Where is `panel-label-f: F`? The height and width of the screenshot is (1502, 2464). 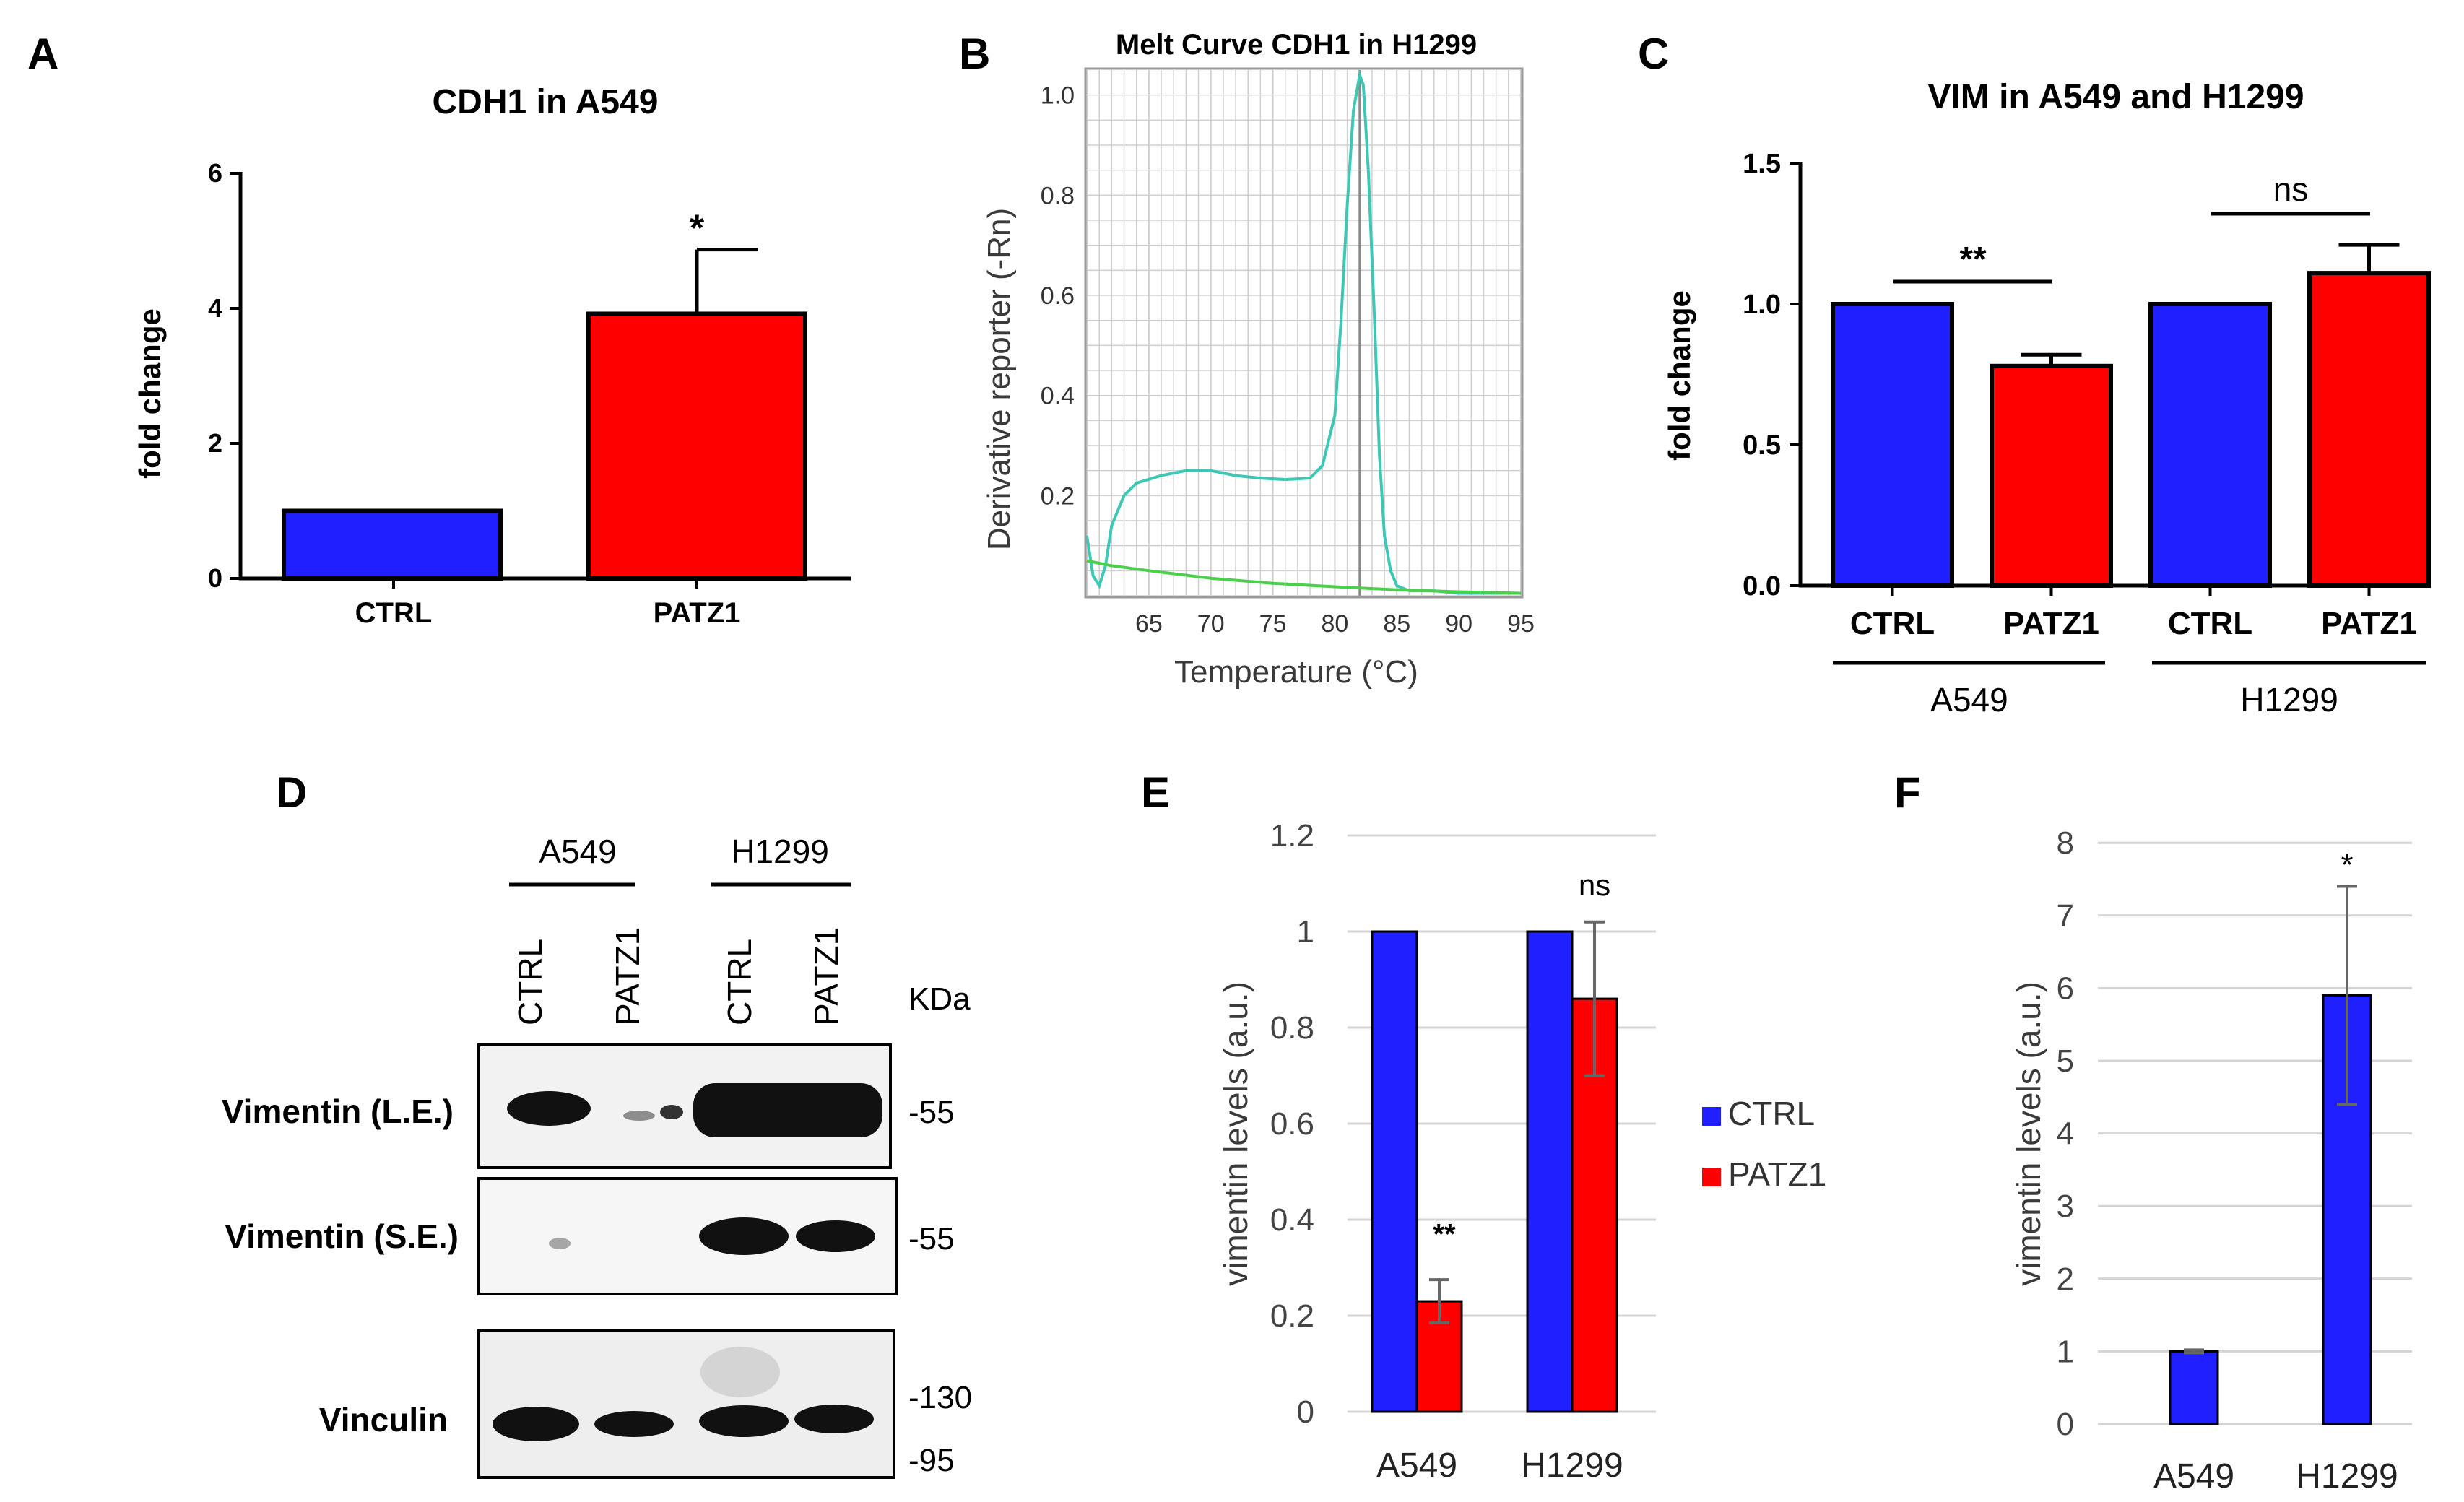
panel-label-f: F is located at coordinates (1908, 792).